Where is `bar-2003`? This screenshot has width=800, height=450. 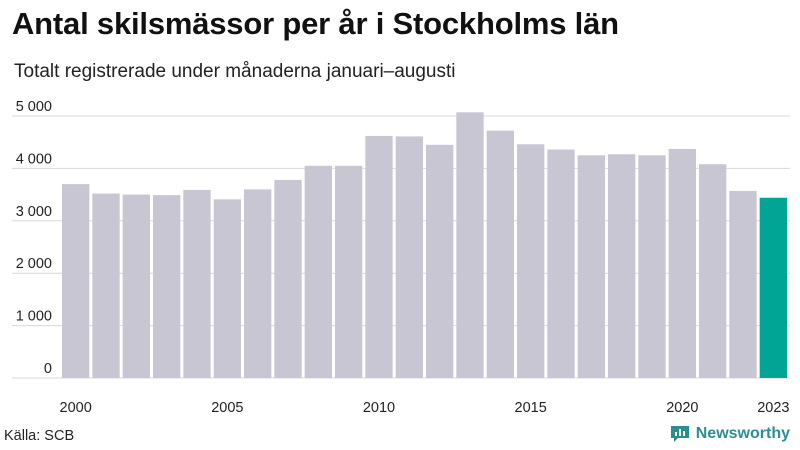 bar-2003 is located at coordinates (167, 286).